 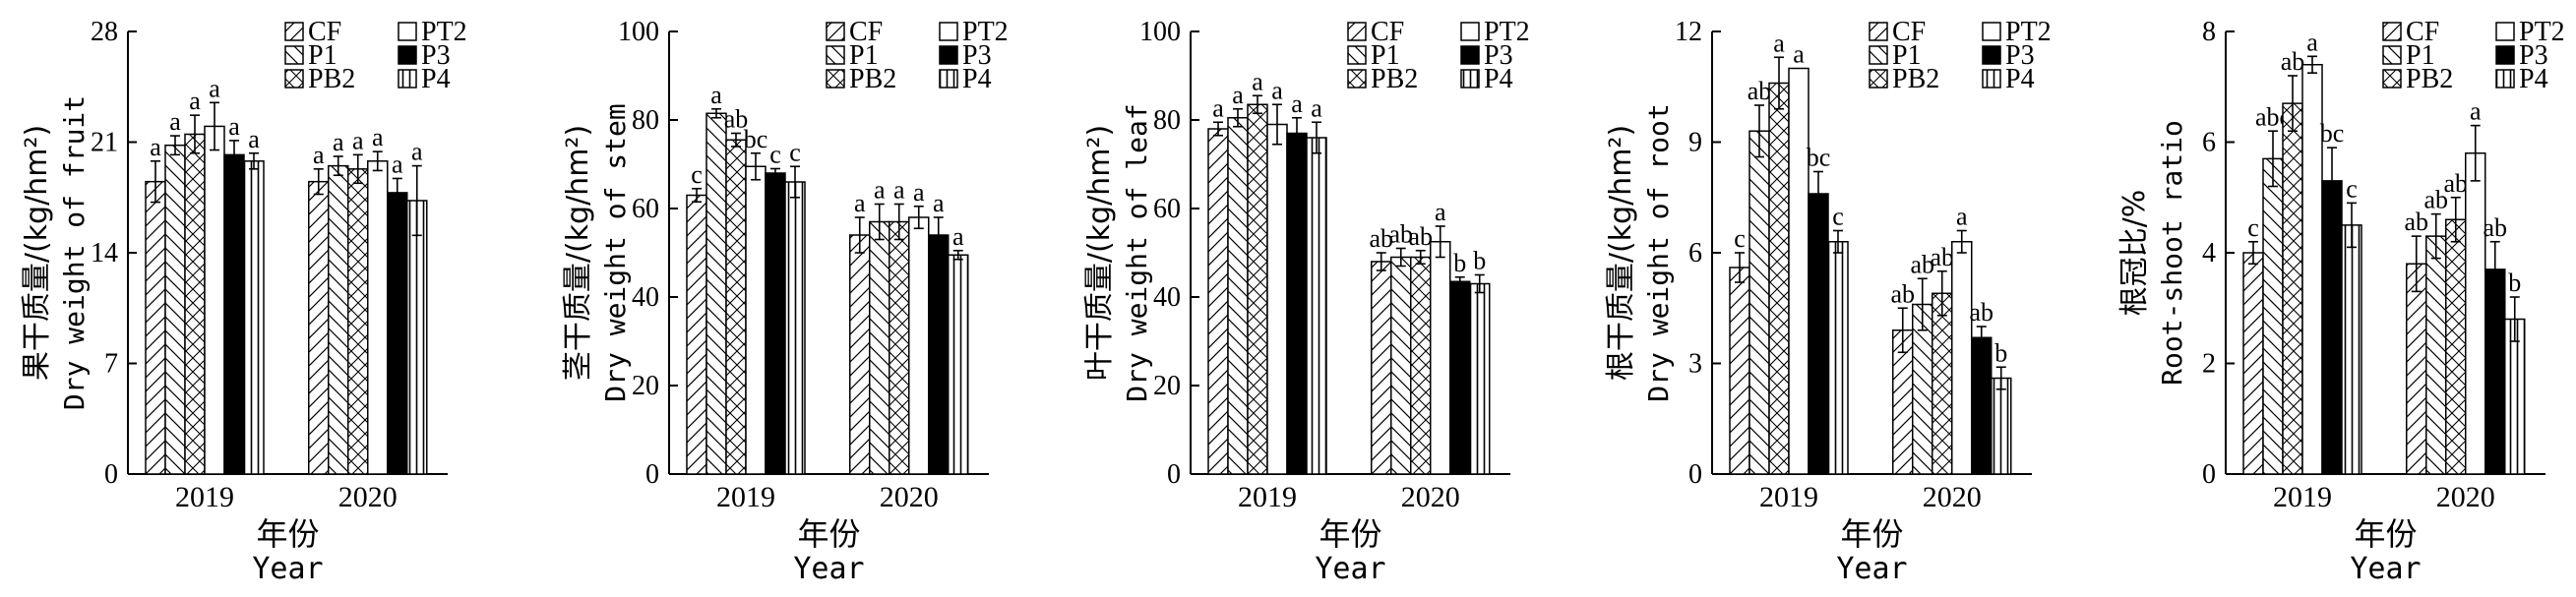 What do you see at coordinates (1991, 79) in the screenshot?
I see `legend-swatch-p4` at bounding box center [1991, 79].